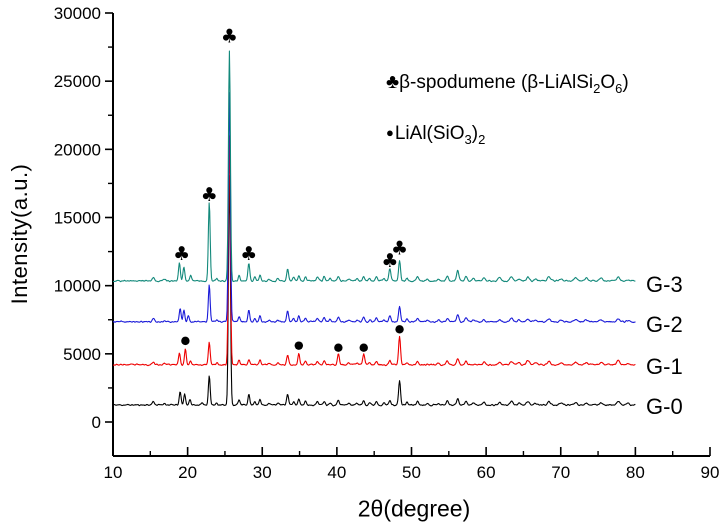 The image size is (720, 532). I want to click on y-tick-label: 5000, so click(82, 354).